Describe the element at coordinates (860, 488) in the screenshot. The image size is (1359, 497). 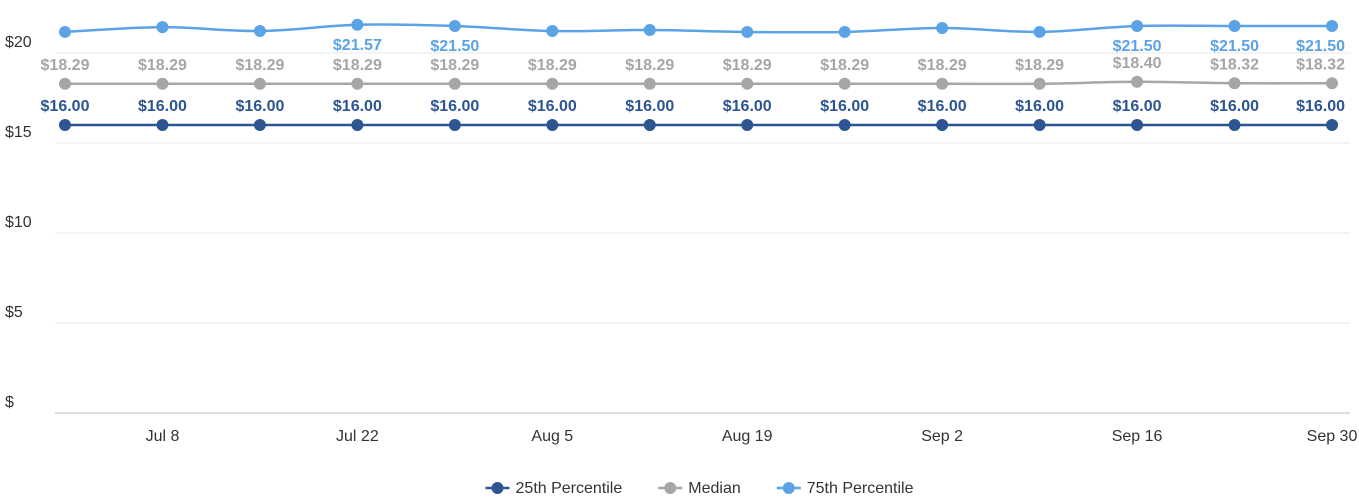
I see `legend-label: 75th Percentile` at that location.